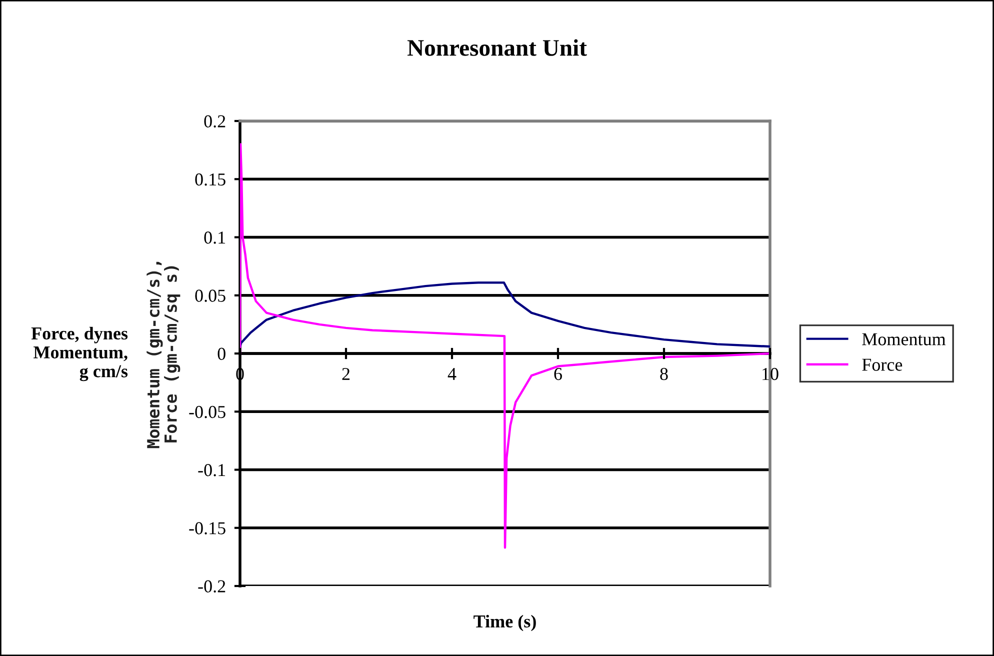  Describe the element at coordinates (452, 374) in the screenshot. I see `x-tick-label: 4` at that location.